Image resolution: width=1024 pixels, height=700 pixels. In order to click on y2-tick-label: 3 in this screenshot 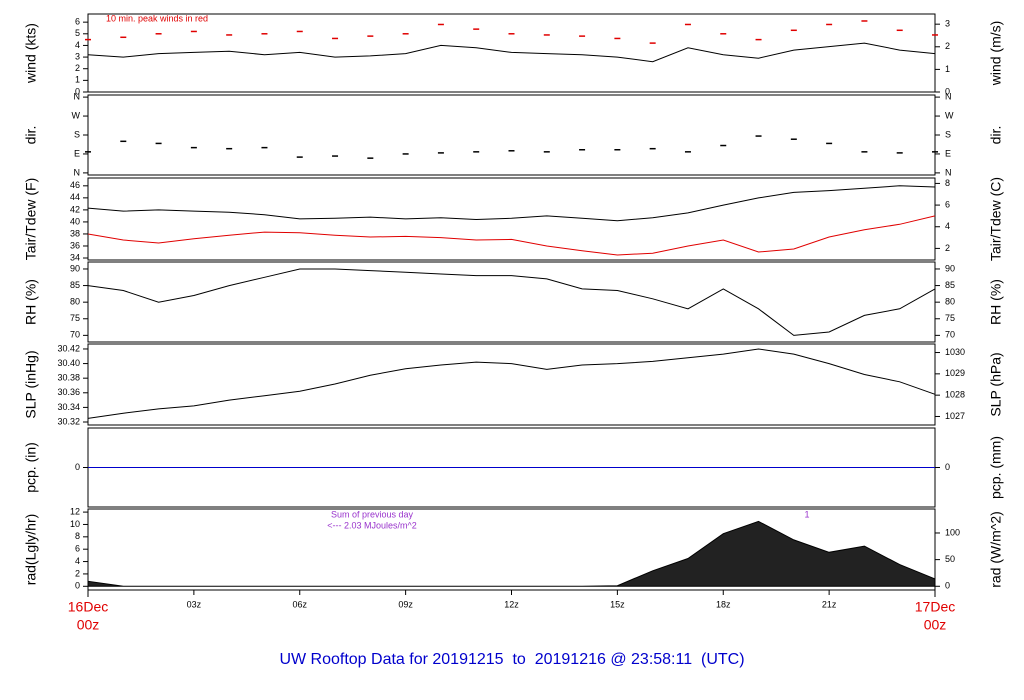, I will do `click(947, 24)`.